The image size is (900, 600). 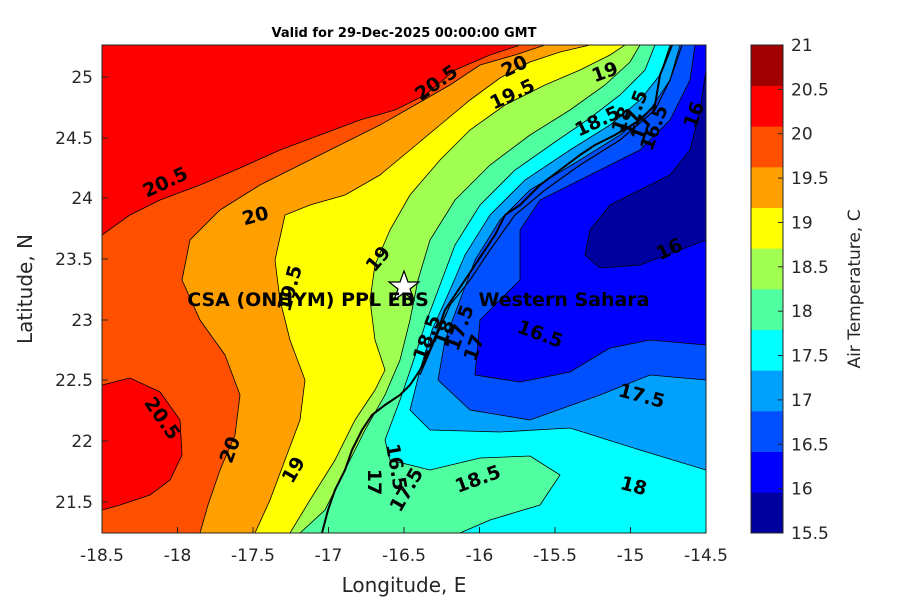 I want to click on region-name: Western Sahara, so click(x=564, y=300).